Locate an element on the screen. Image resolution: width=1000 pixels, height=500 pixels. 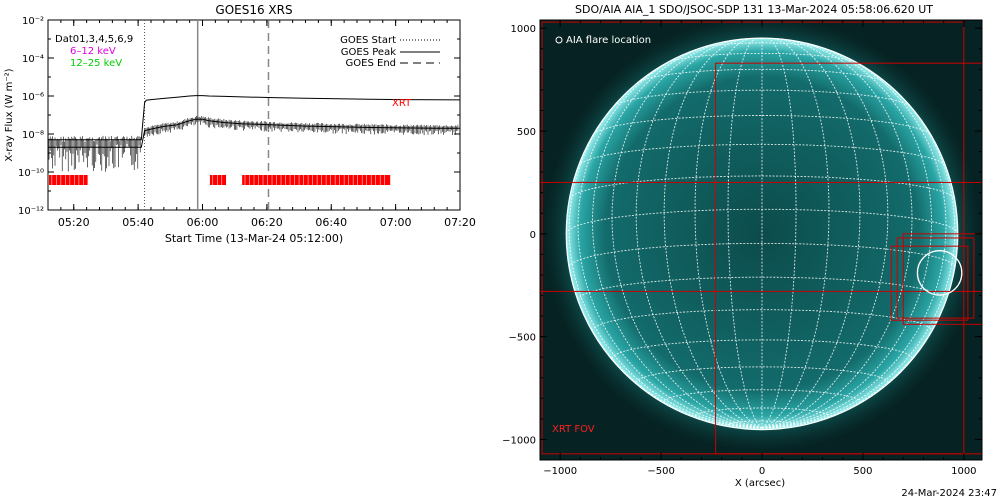
aia-y-tick-label: 500 is located at coordinates (526, 132).